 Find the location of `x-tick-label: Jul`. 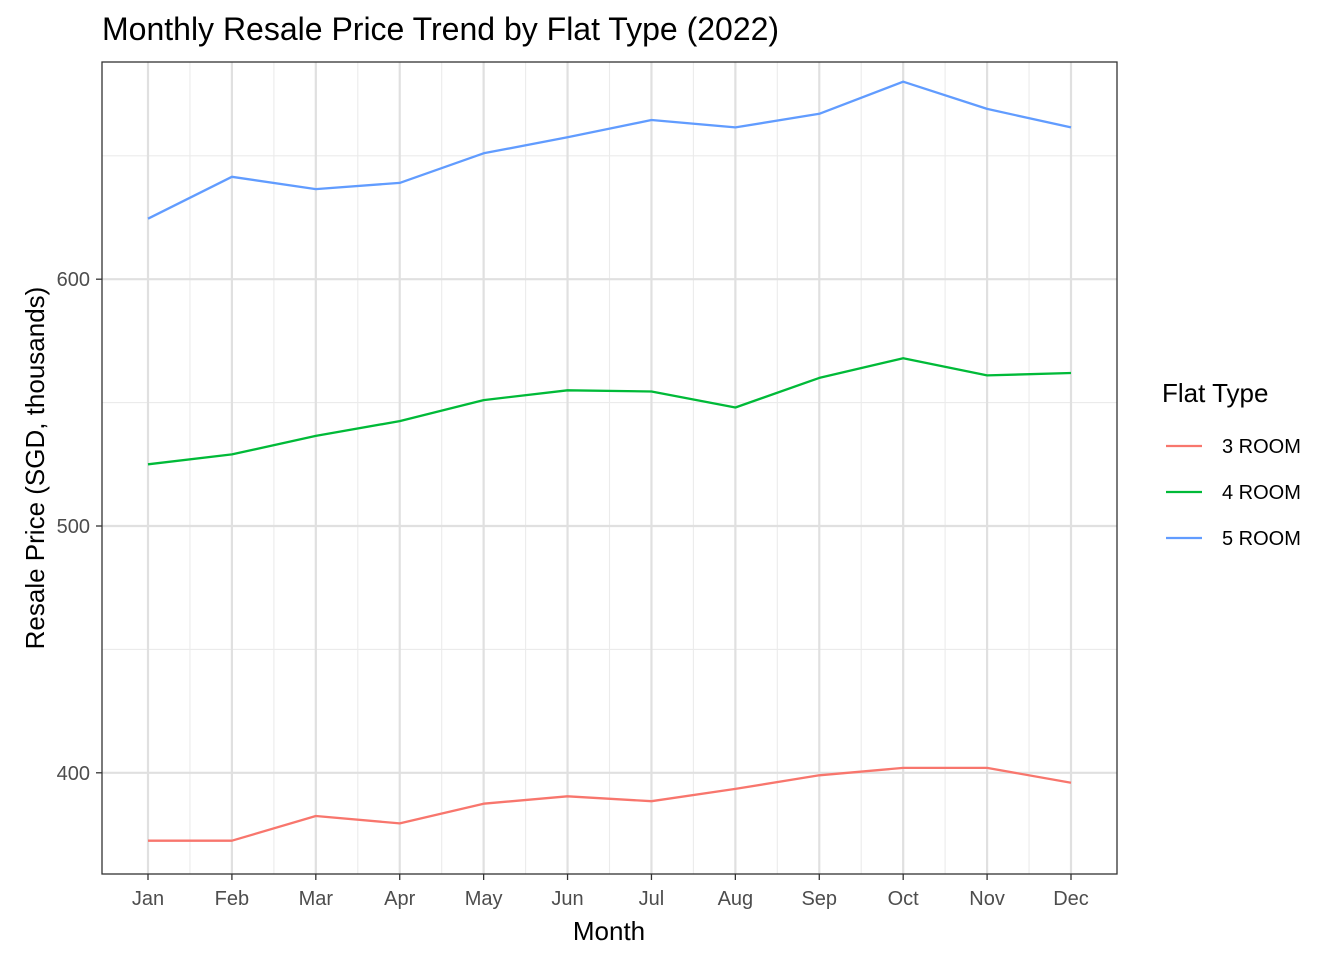

x-tick-label: Jul is located at coordinates (652, 899).